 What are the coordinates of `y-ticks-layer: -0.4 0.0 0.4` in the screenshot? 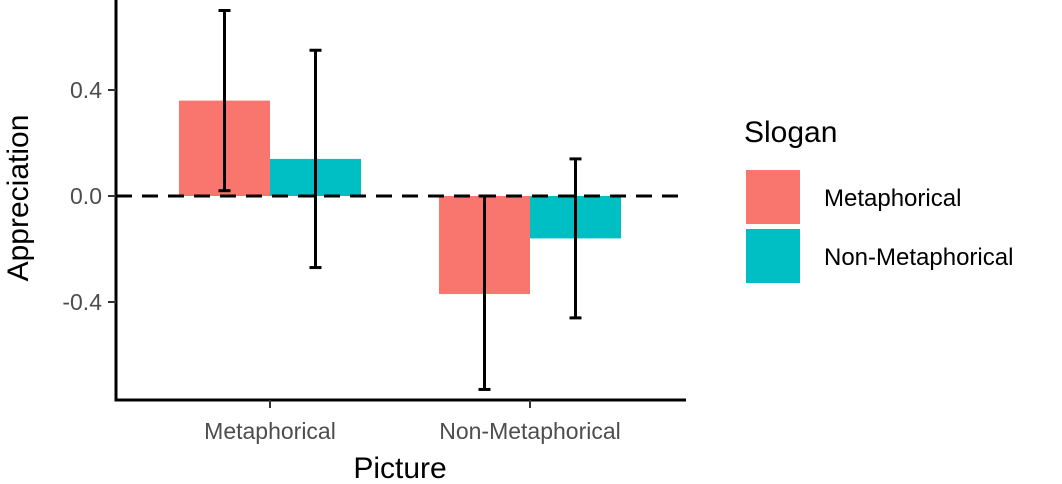 It's located at (89, 196).